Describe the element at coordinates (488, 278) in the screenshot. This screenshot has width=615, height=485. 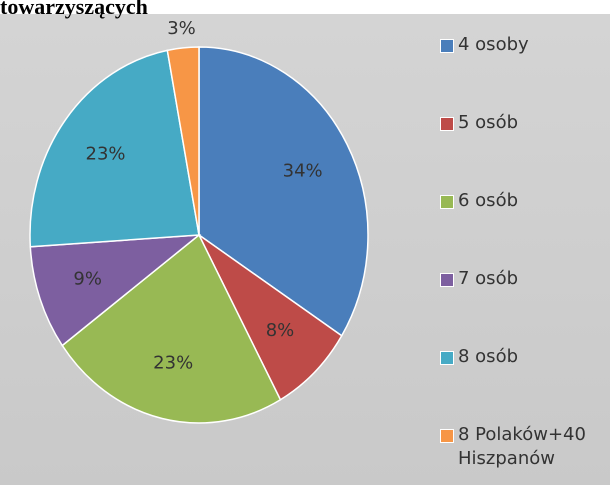
I see `legend-label: 7 osób` at that location.